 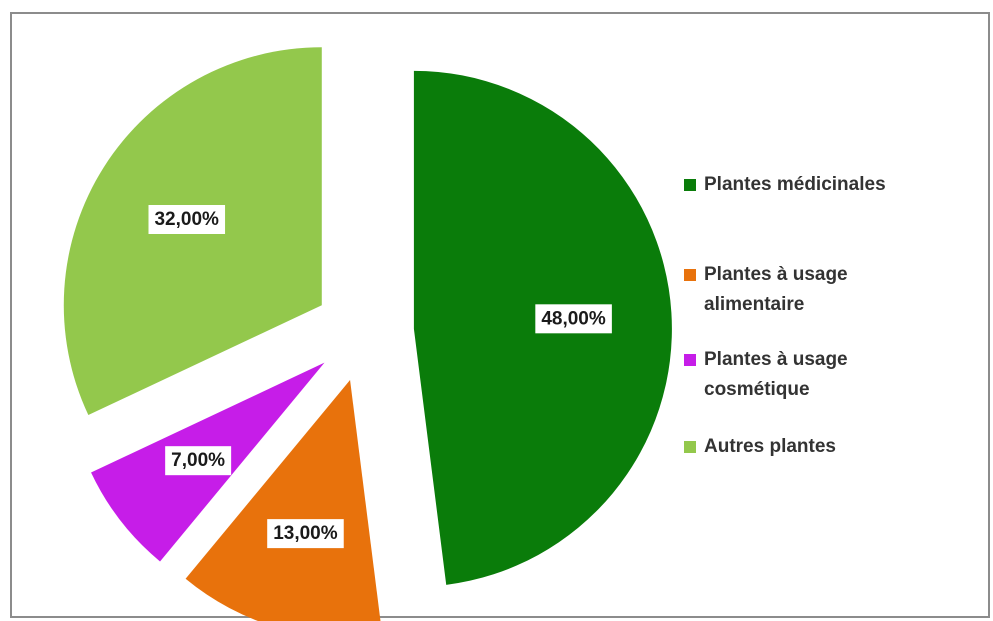 What do you see at coordinates (283, 500) in the screenshot?
I see `pie-slice-alimentaire` at bounding box center [283, 500].